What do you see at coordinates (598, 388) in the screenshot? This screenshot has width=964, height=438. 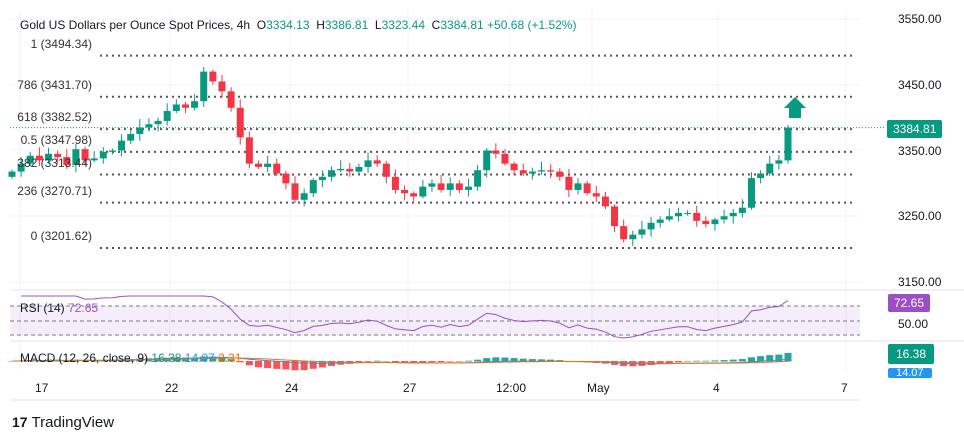 I see `time-axis-label: May` at bounding box center [598, 388].